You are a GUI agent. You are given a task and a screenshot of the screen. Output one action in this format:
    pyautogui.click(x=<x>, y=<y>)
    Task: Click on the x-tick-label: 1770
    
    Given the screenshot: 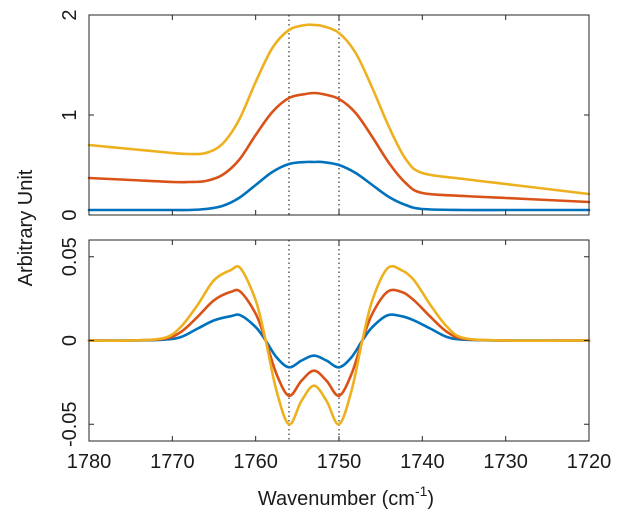 What is the action you would take?
    pyautogui.click(x=172, y=462)
    